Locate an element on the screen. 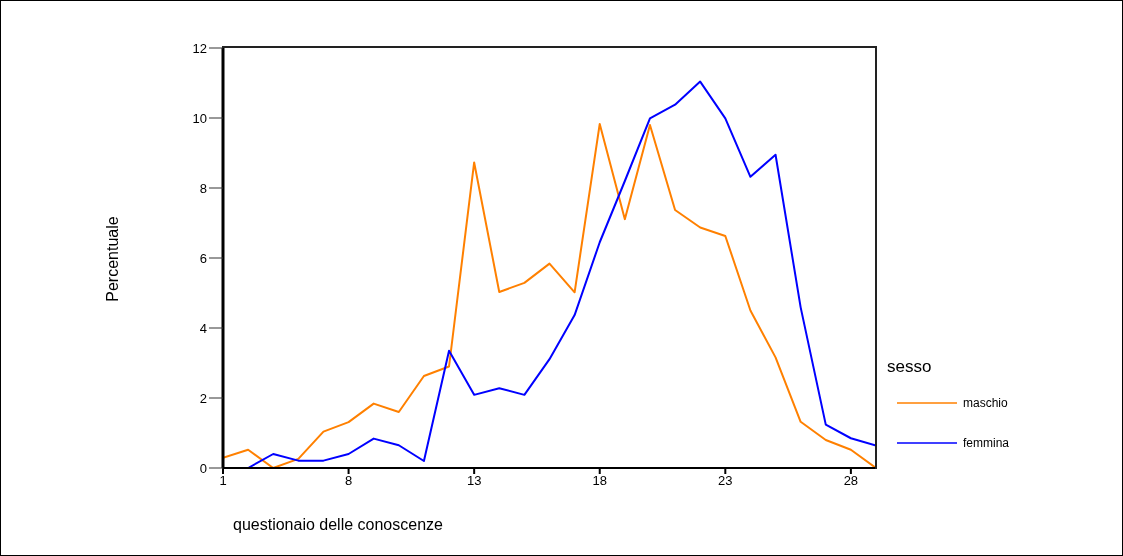 This screenshot has width=1123, height=556. y-tick-label: 4 is located at coordinates (203, 328).